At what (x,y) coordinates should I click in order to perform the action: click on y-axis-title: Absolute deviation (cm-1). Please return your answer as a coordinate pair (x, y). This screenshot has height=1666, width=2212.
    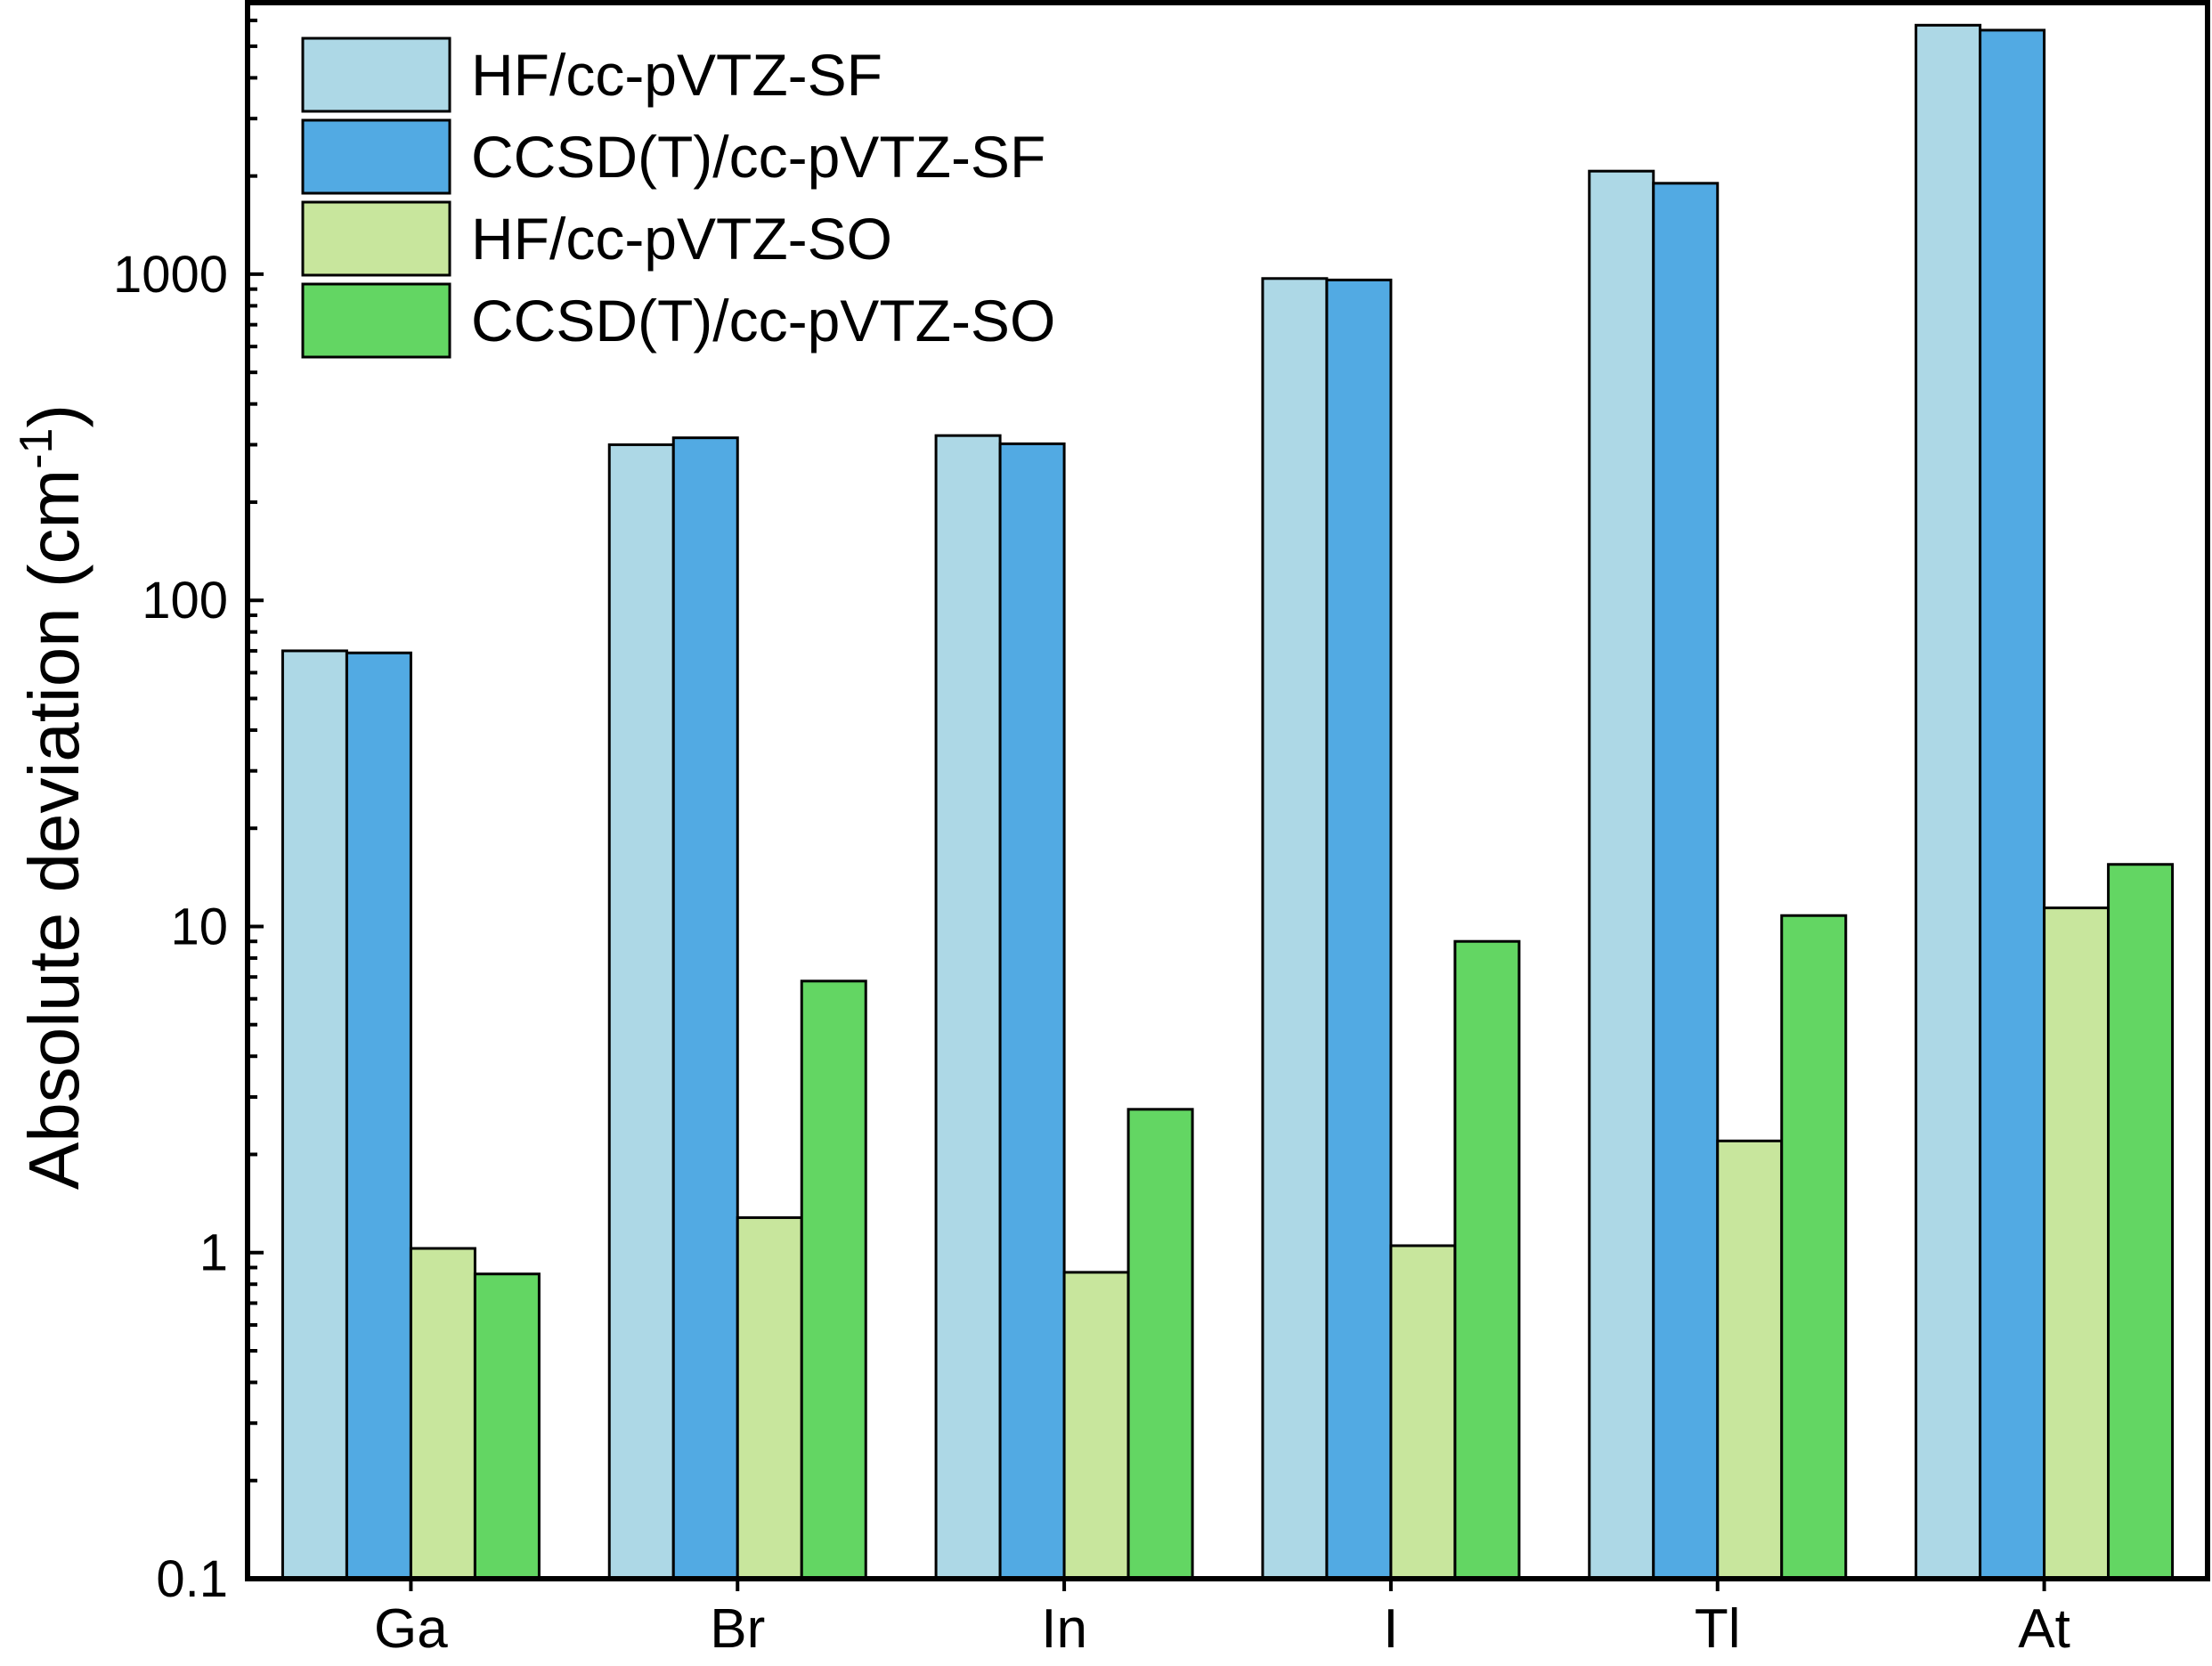
    Looking at the image, I should click on (52, 797).